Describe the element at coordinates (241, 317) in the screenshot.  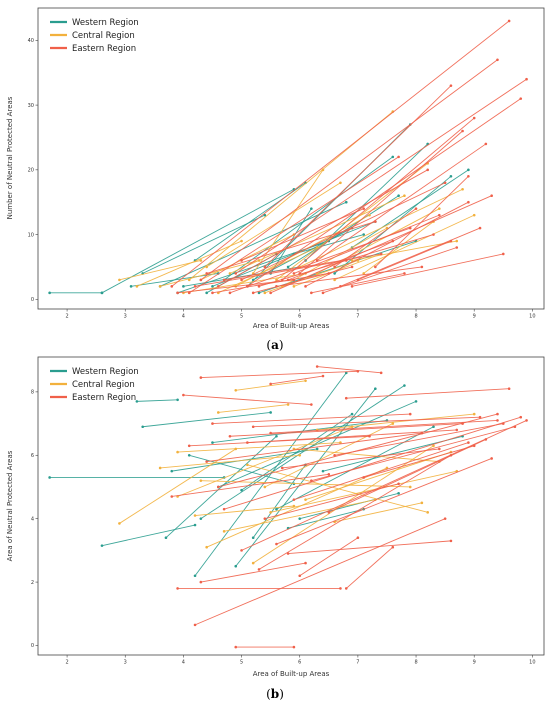
I see `x-tick-label-a-3: 5` at that location.